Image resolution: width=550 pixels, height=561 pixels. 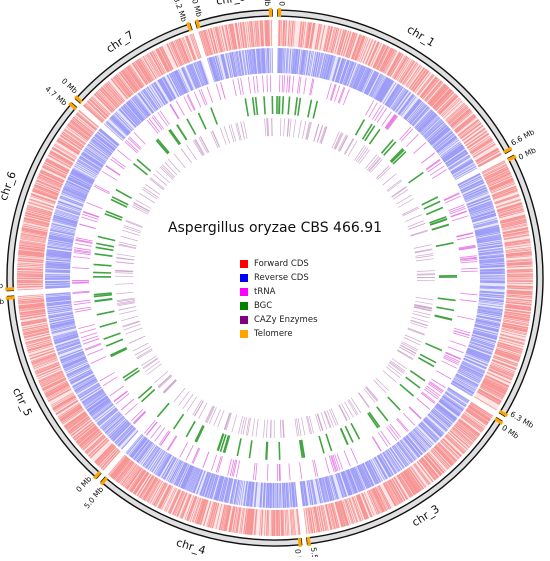 I want to click on position-label-end: 4.8 Mb, so click(x=2, y=302).